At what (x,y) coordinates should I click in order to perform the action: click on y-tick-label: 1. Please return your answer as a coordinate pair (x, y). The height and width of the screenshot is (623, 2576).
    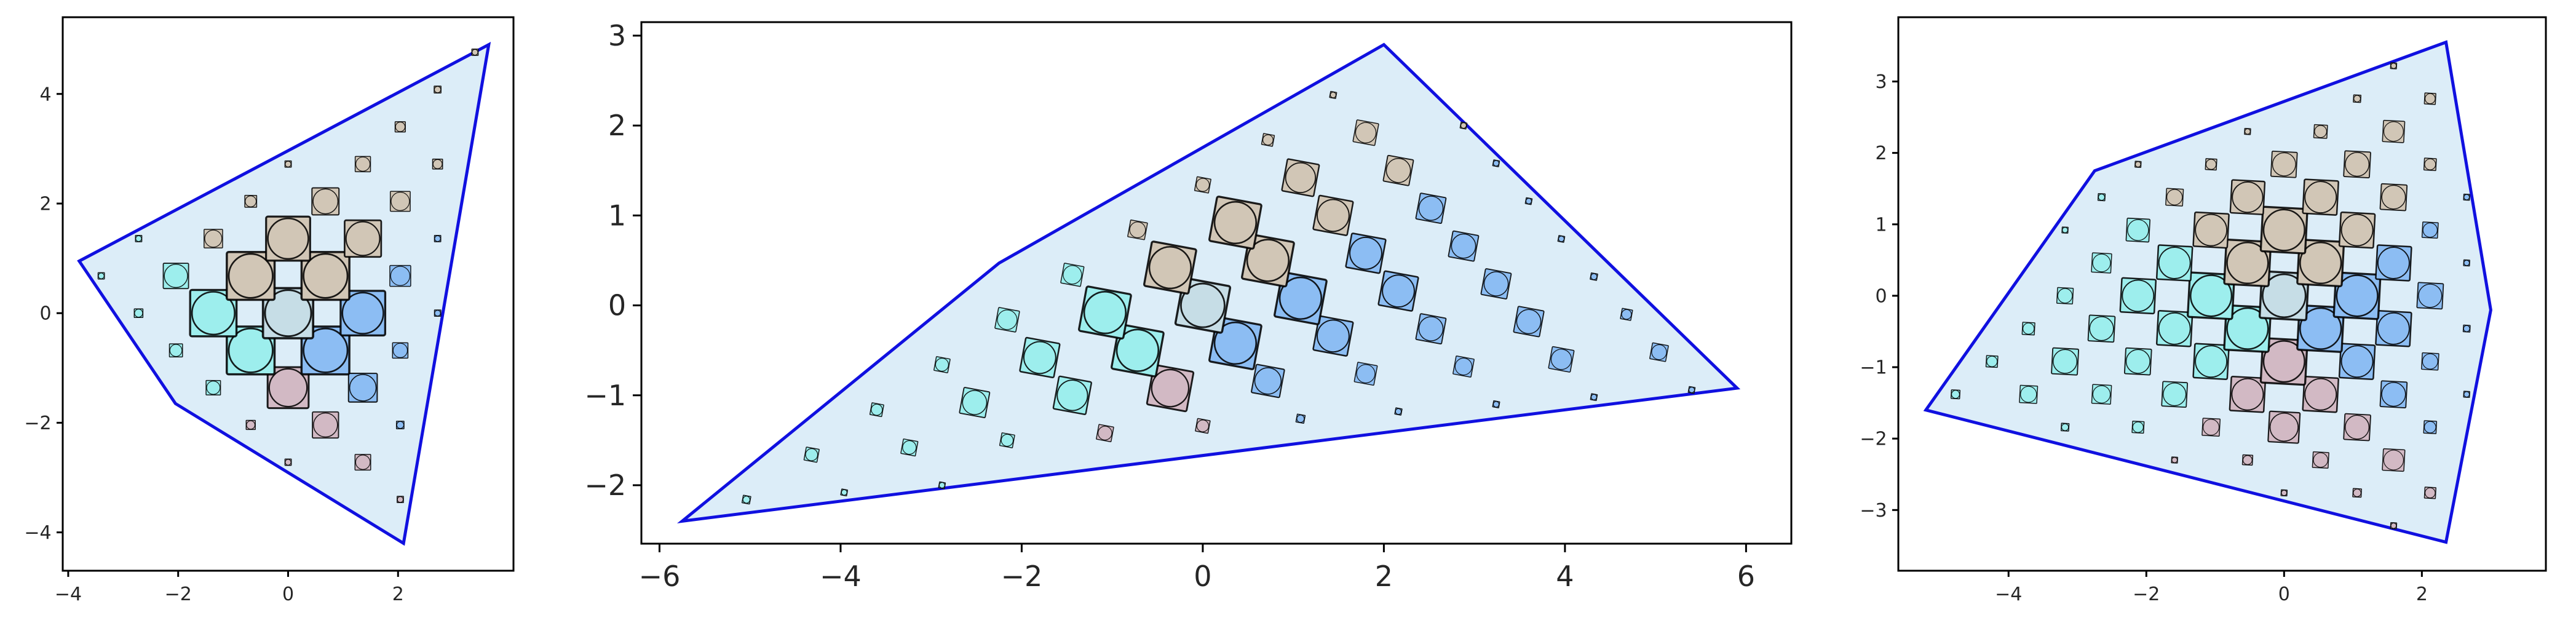
    Looking at the image, I should click on (617, 215).